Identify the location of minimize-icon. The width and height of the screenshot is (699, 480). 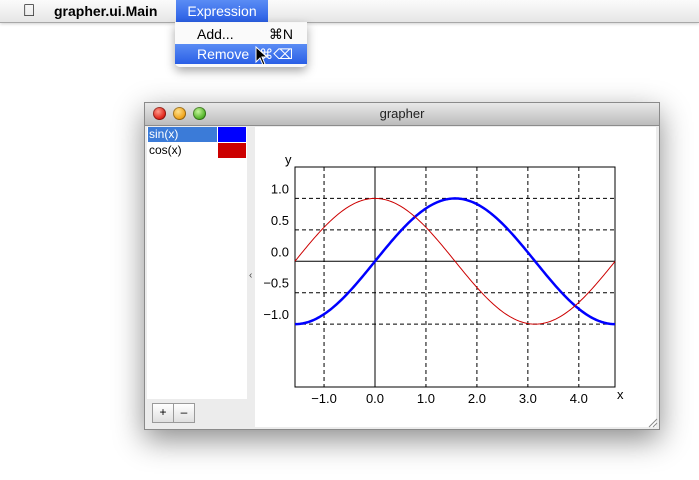
(179, 113).